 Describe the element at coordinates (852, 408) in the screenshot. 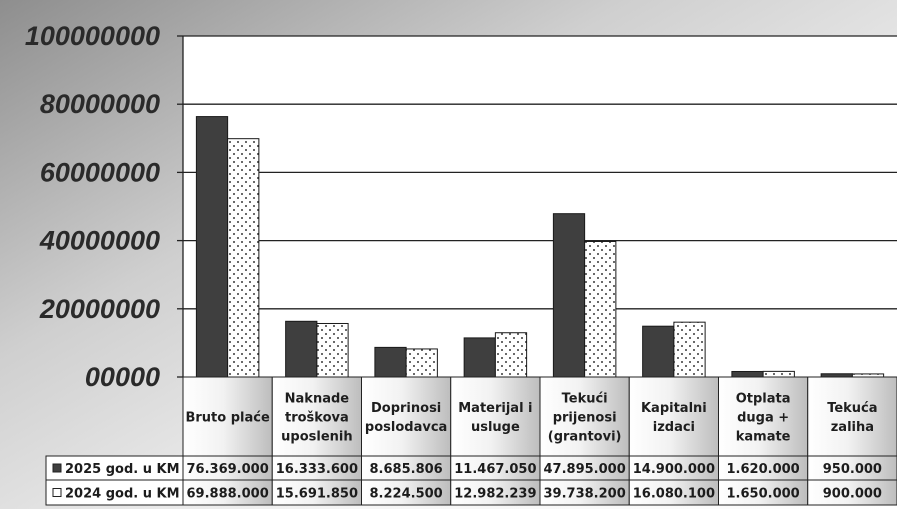

I see `category-label: Tekuća` at that location.